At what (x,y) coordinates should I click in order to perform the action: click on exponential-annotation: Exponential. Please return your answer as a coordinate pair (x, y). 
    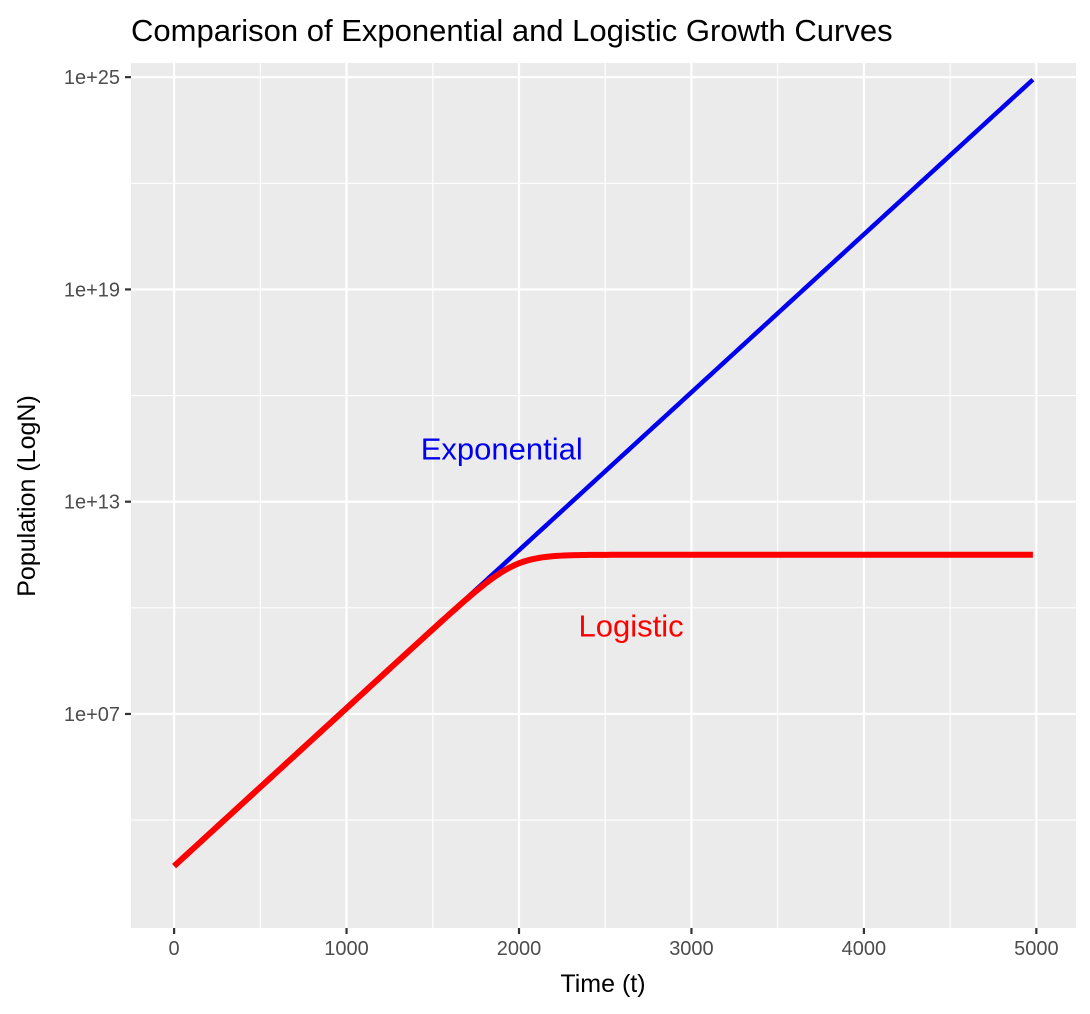
    Looking at the image, I should click on (502, 449).